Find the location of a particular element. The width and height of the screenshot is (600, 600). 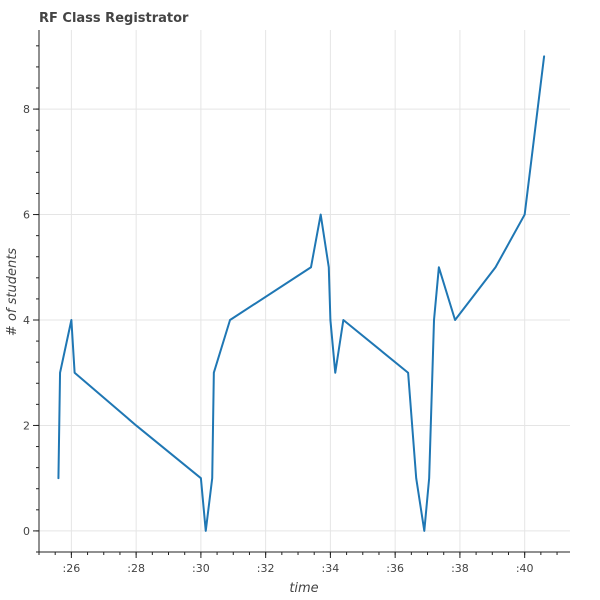

x-tick-label: :26 is located at coordinates (72, 568).